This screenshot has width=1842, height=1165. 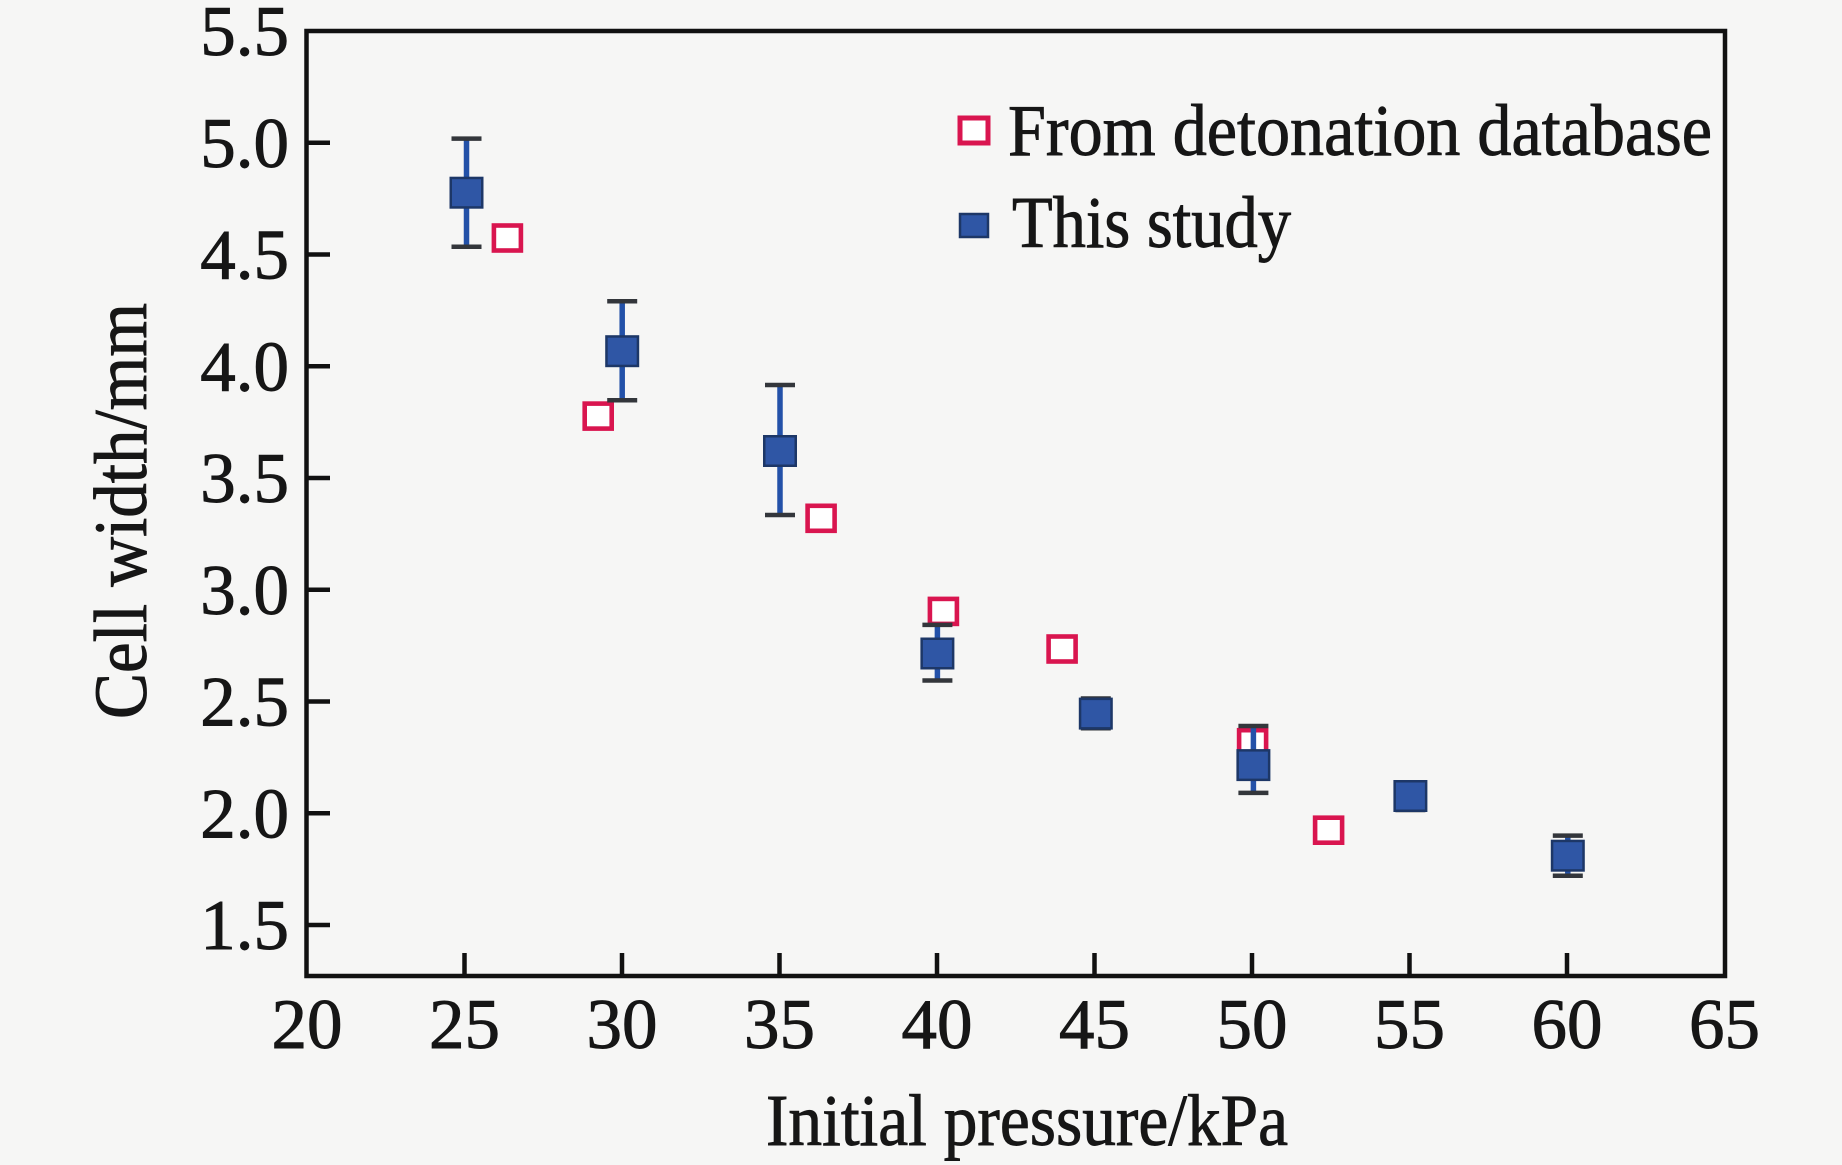 What do you see at coordinates (1360, 130) in the screenshot?
I see `svg-text: From detonation database` at bounding box center [1360, 130].